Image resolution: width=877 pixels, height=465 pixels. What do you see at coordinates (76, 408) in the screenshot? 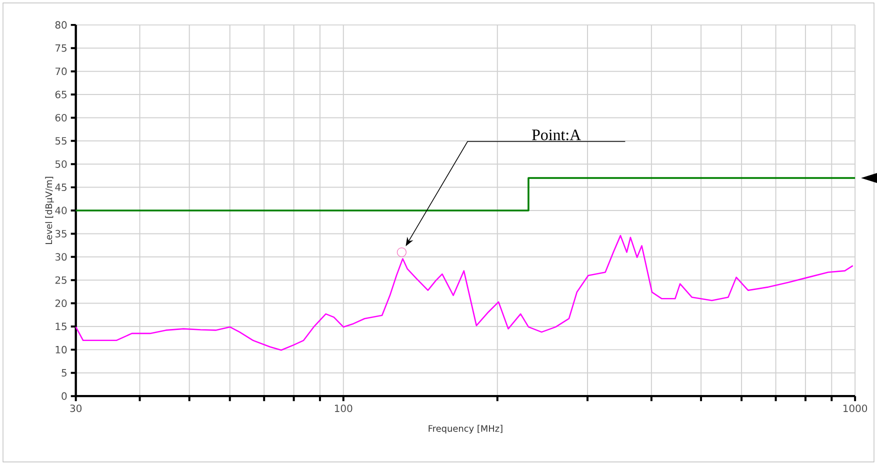
I see `x-tick-label: 30` at bounding box center [76, 408].